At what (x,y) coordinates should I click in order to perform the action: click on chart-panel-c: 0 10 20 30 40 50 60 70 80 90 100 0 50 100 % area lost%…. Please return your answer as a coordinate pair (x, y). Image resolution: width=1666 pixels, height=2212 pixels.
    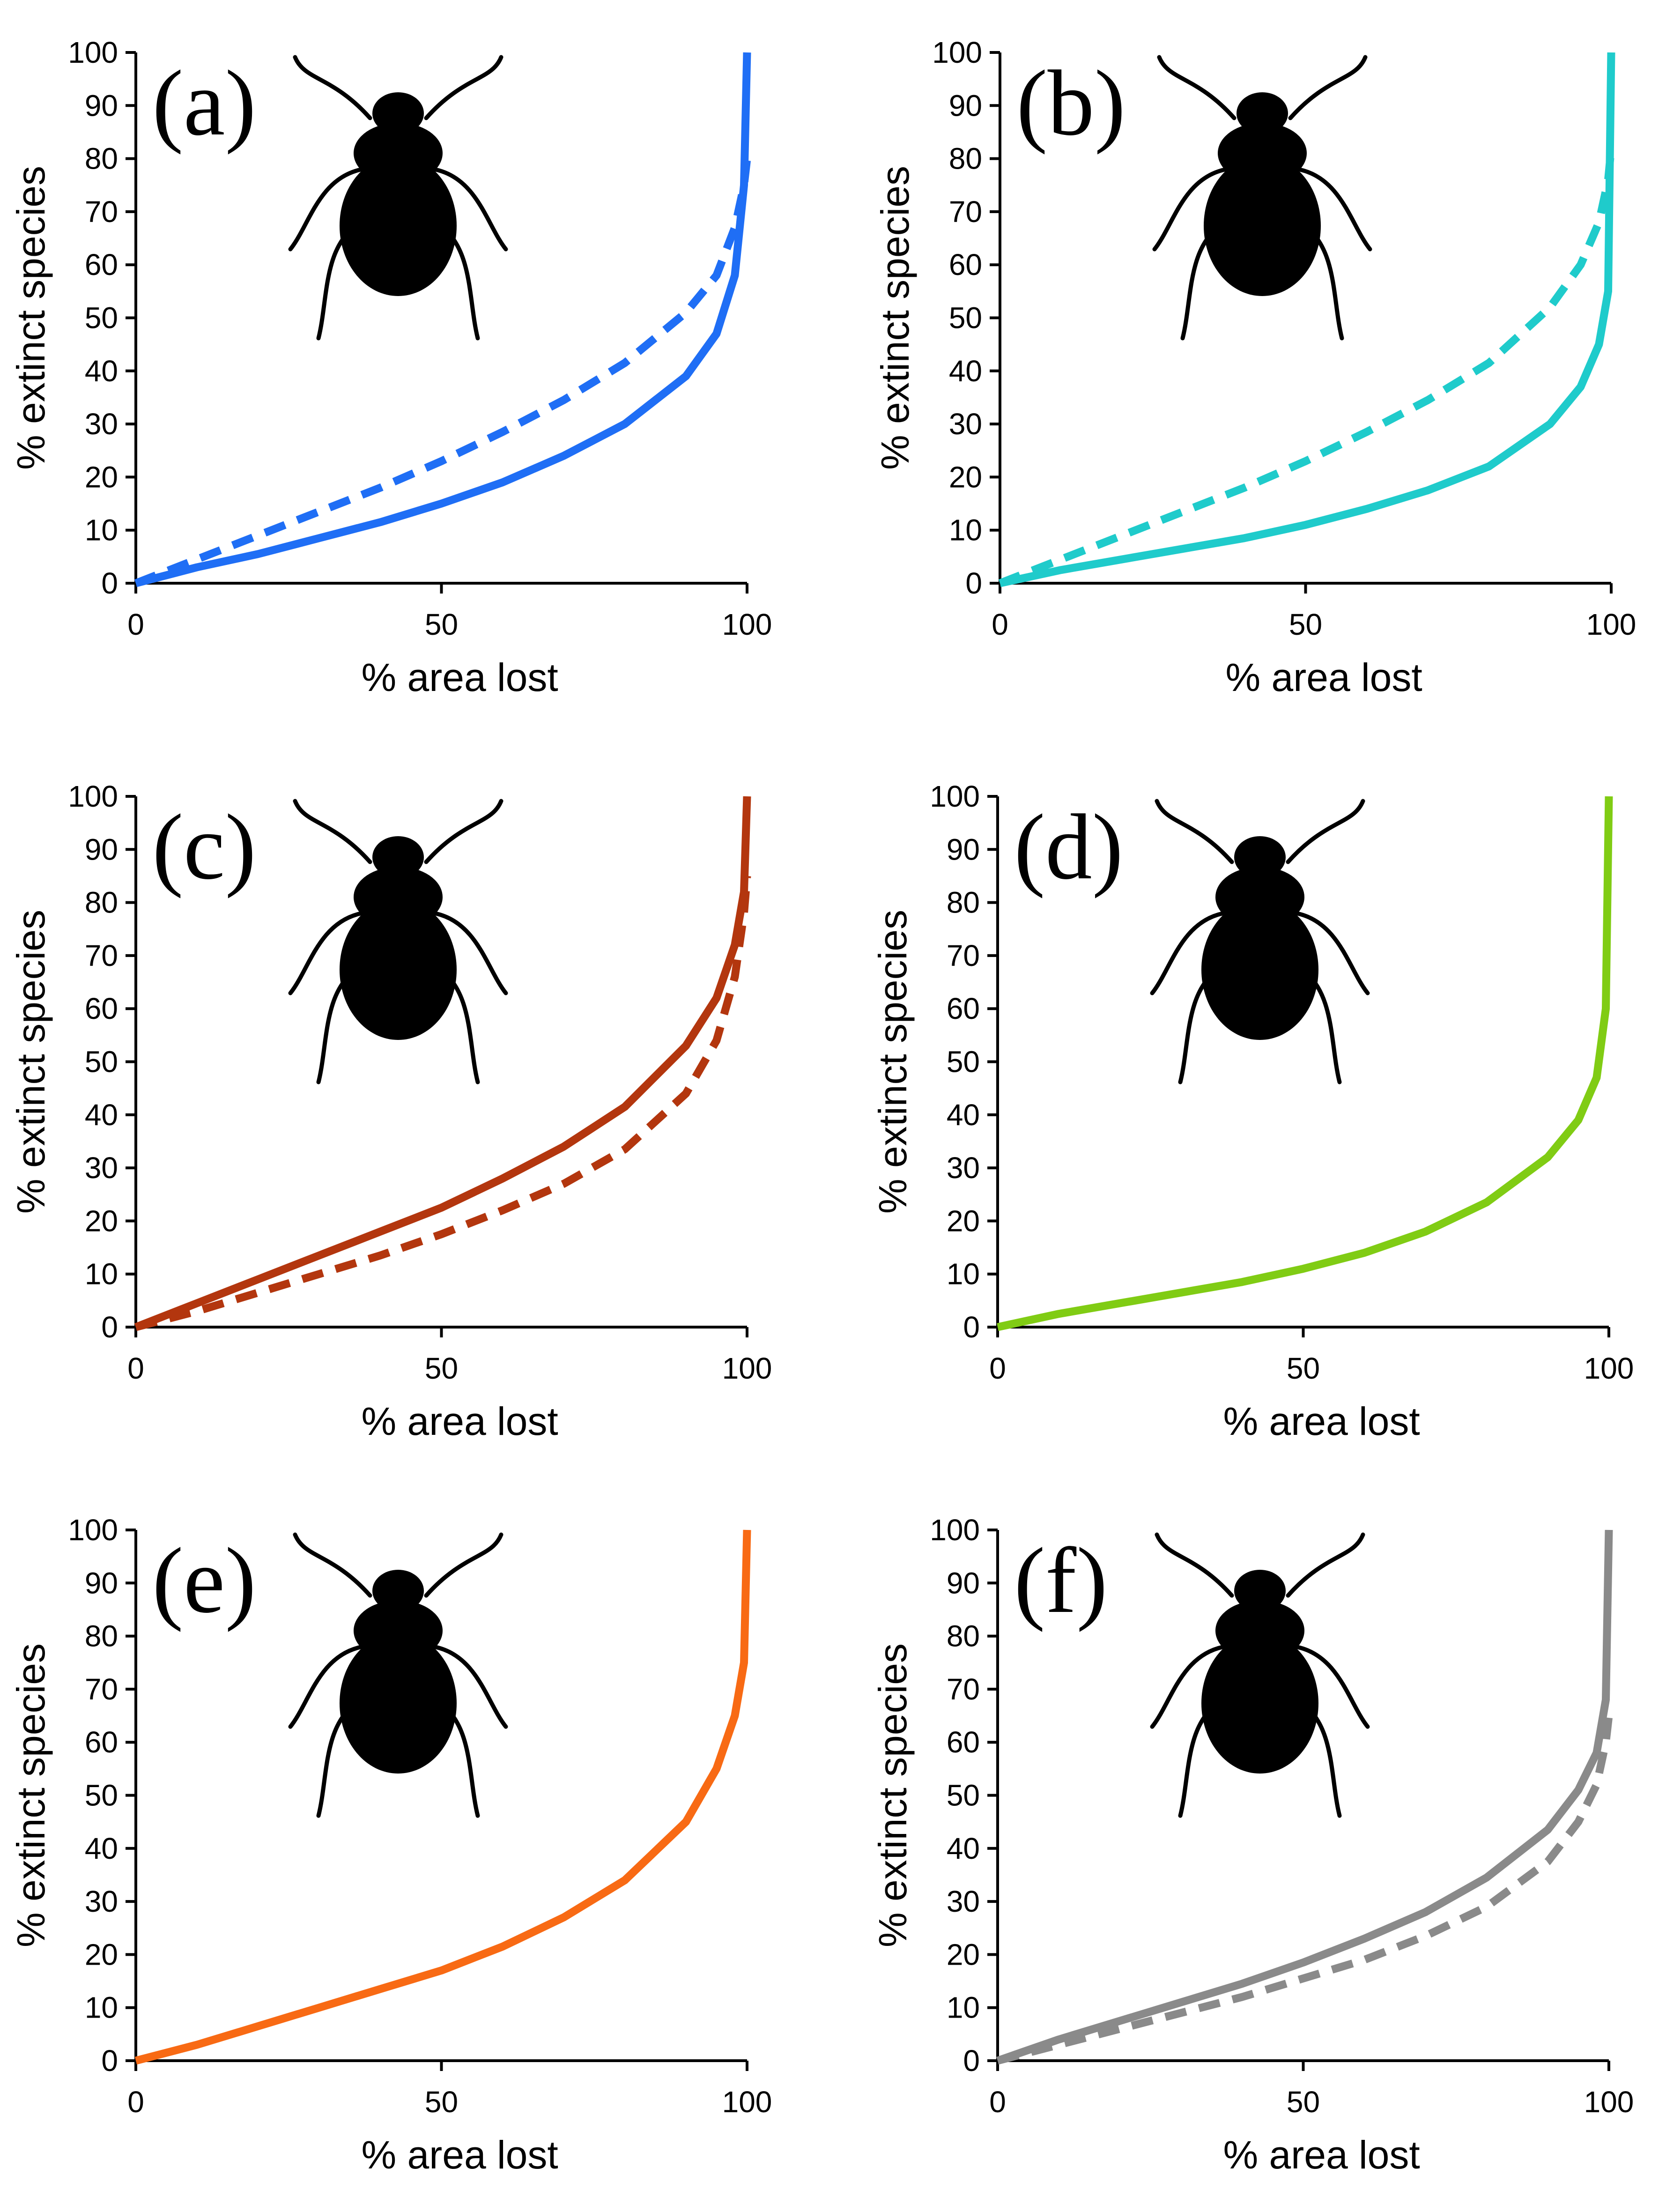
    Looking at the image, I should click on (390, 1111).